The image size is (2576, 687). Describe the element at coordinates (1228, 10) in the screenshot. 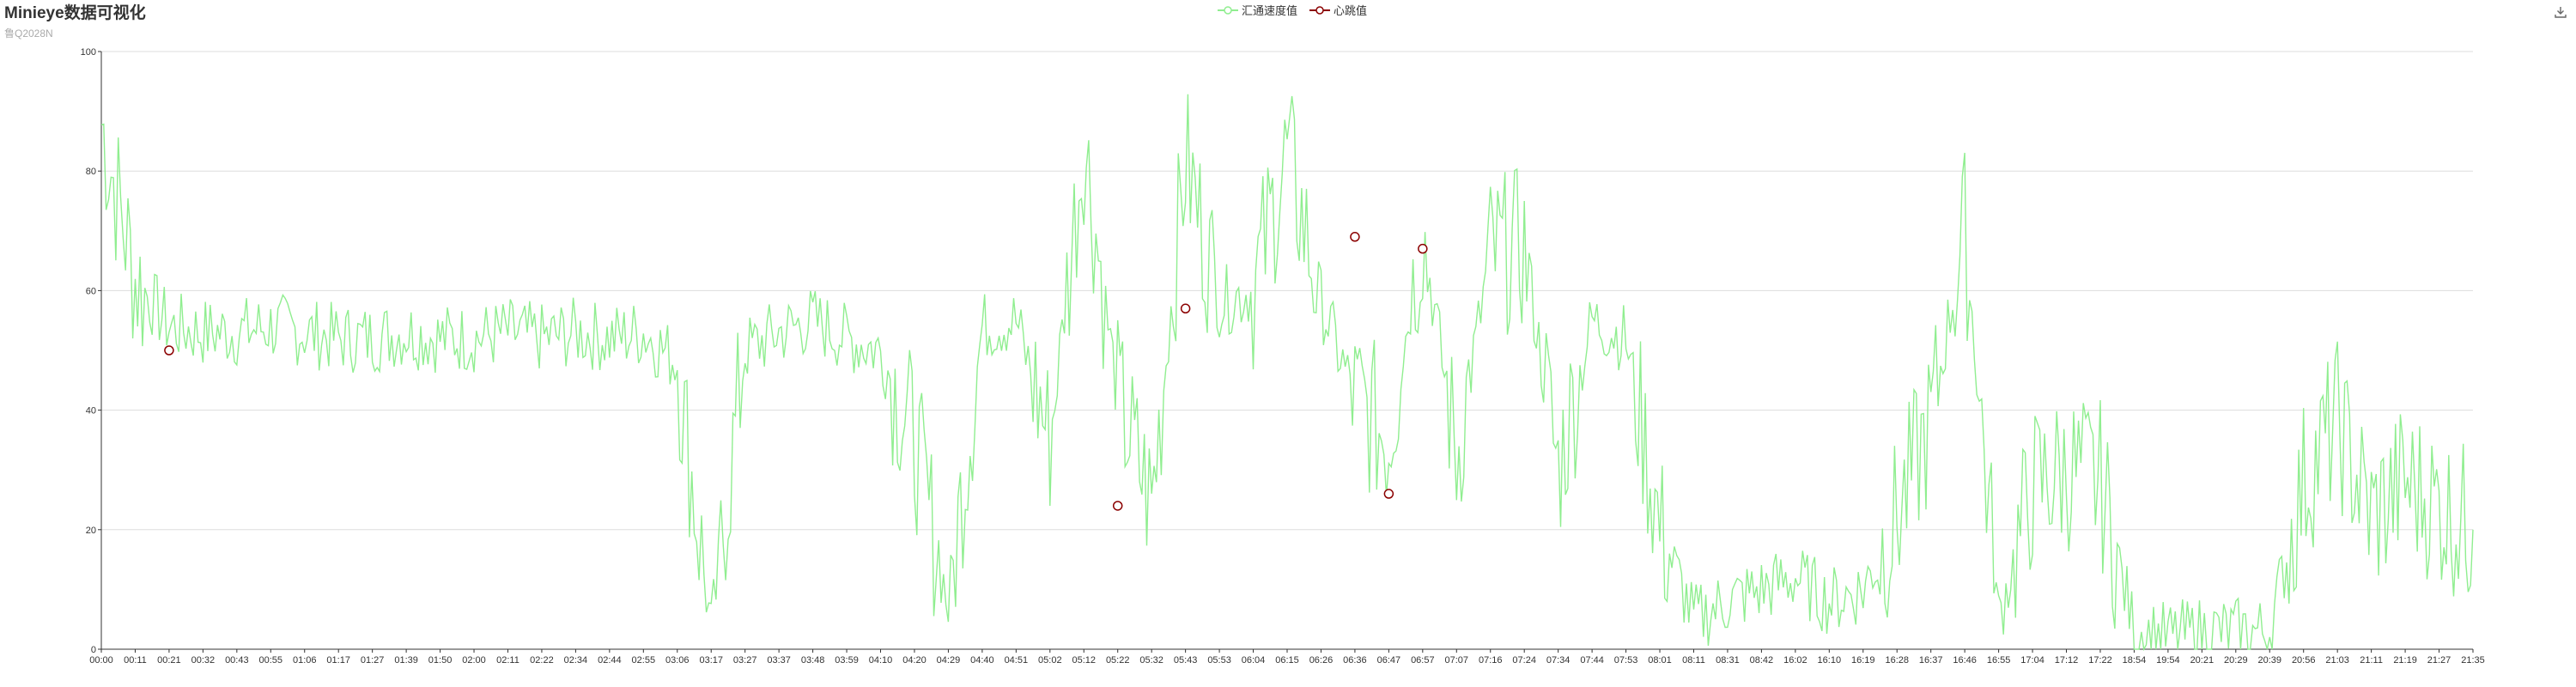

I see `legend-swatch-speed` at that location.